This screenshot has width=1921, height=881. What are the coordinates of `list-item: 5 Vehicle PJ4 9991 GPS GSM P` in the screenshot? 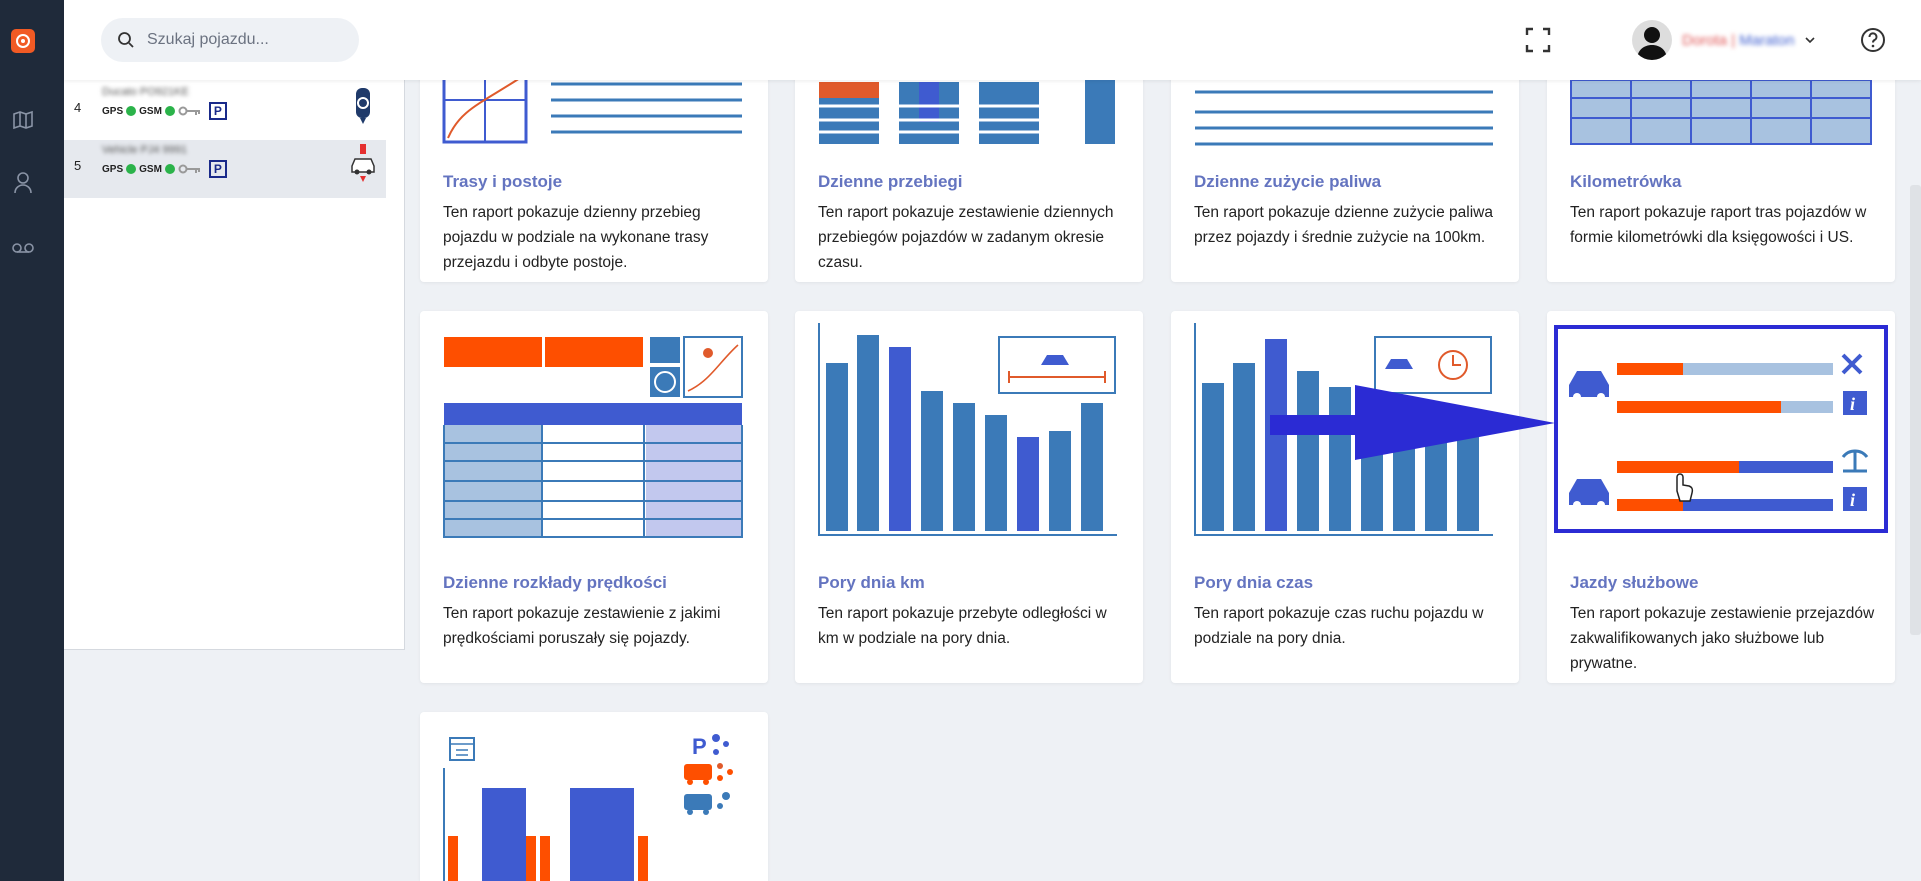 It's located at (225, 169).